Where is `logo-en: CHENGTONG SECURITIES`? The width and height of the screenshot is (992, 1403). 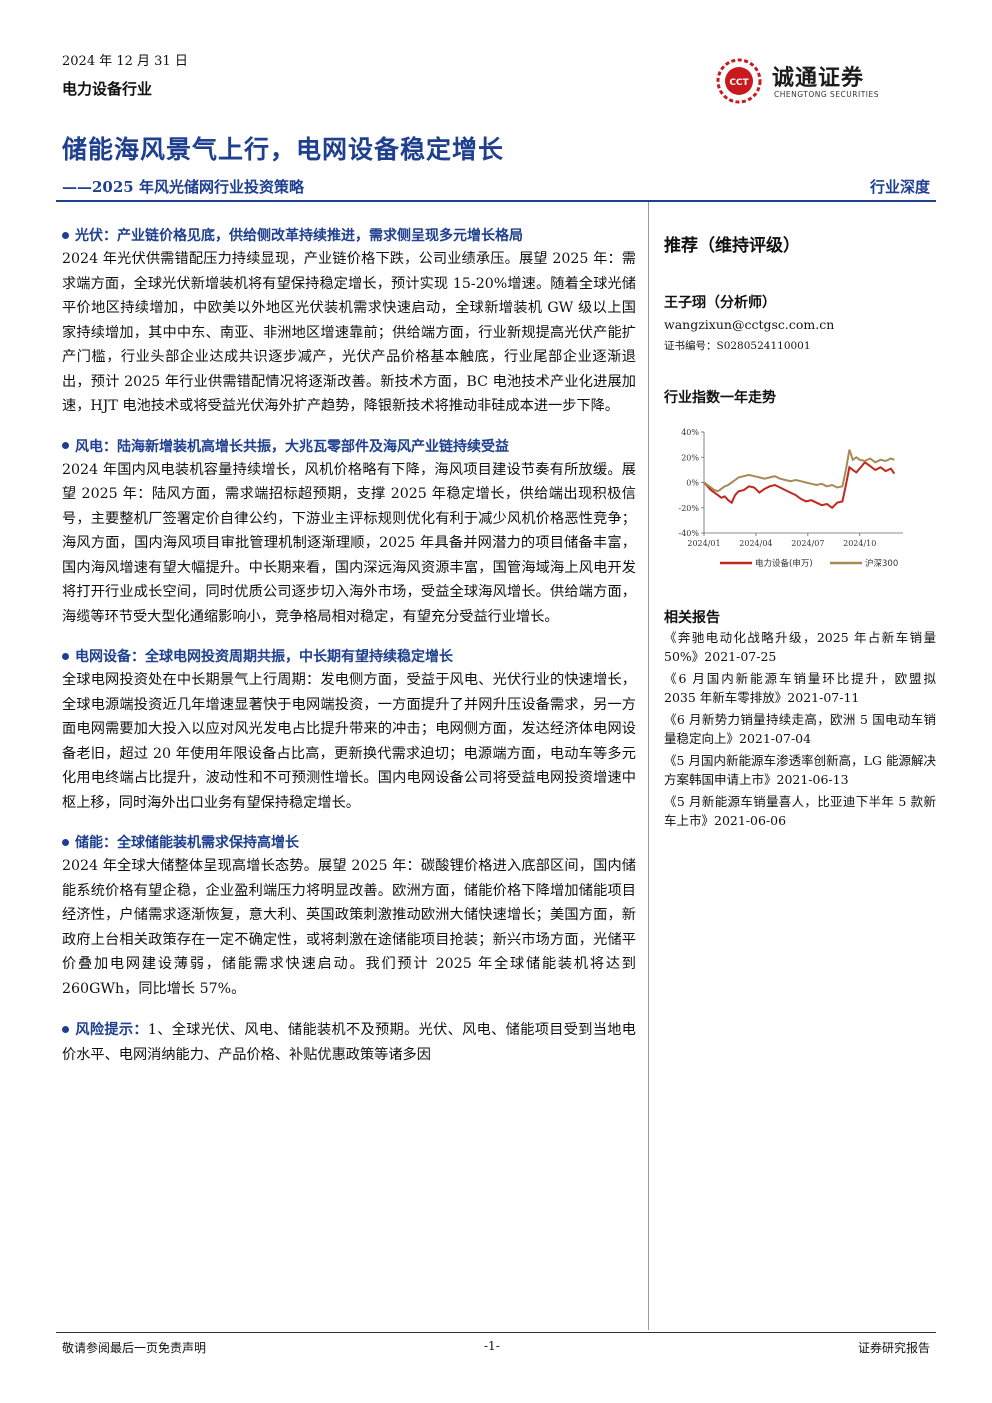
logo-en: CHENGTONG SECURITIES is located at coordinates (827, 94).